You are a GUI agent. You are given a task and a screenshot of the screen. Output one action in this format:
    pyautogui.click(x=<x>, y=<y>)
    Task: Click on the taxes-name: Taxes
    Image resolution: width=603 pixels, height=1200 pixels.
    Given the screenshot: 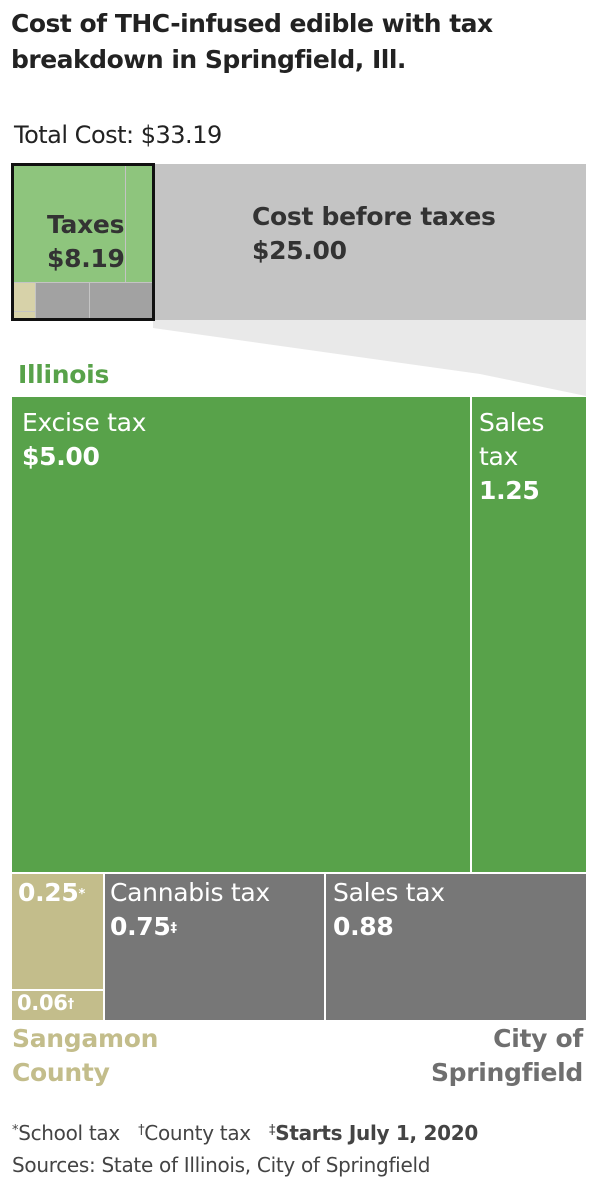 What is the action you would take?
    pyautogui.click(x=86, y=224)
    